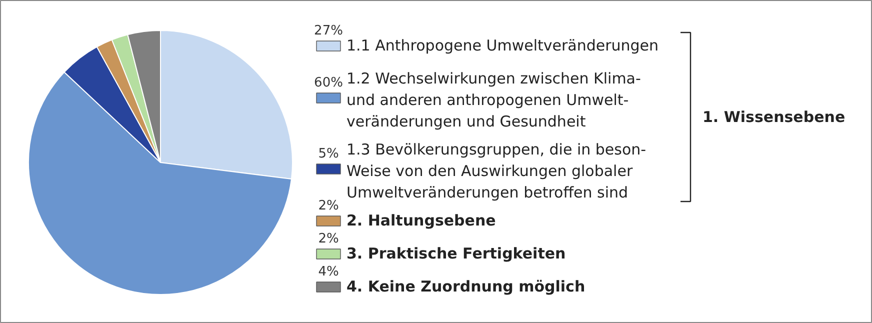 This screenshot has width=872, height=323. What do you see at coordinates (421, 221) in the screenshot?
I see `legend-label: 2. Haltungsebene` at bounding box center [421, 221].